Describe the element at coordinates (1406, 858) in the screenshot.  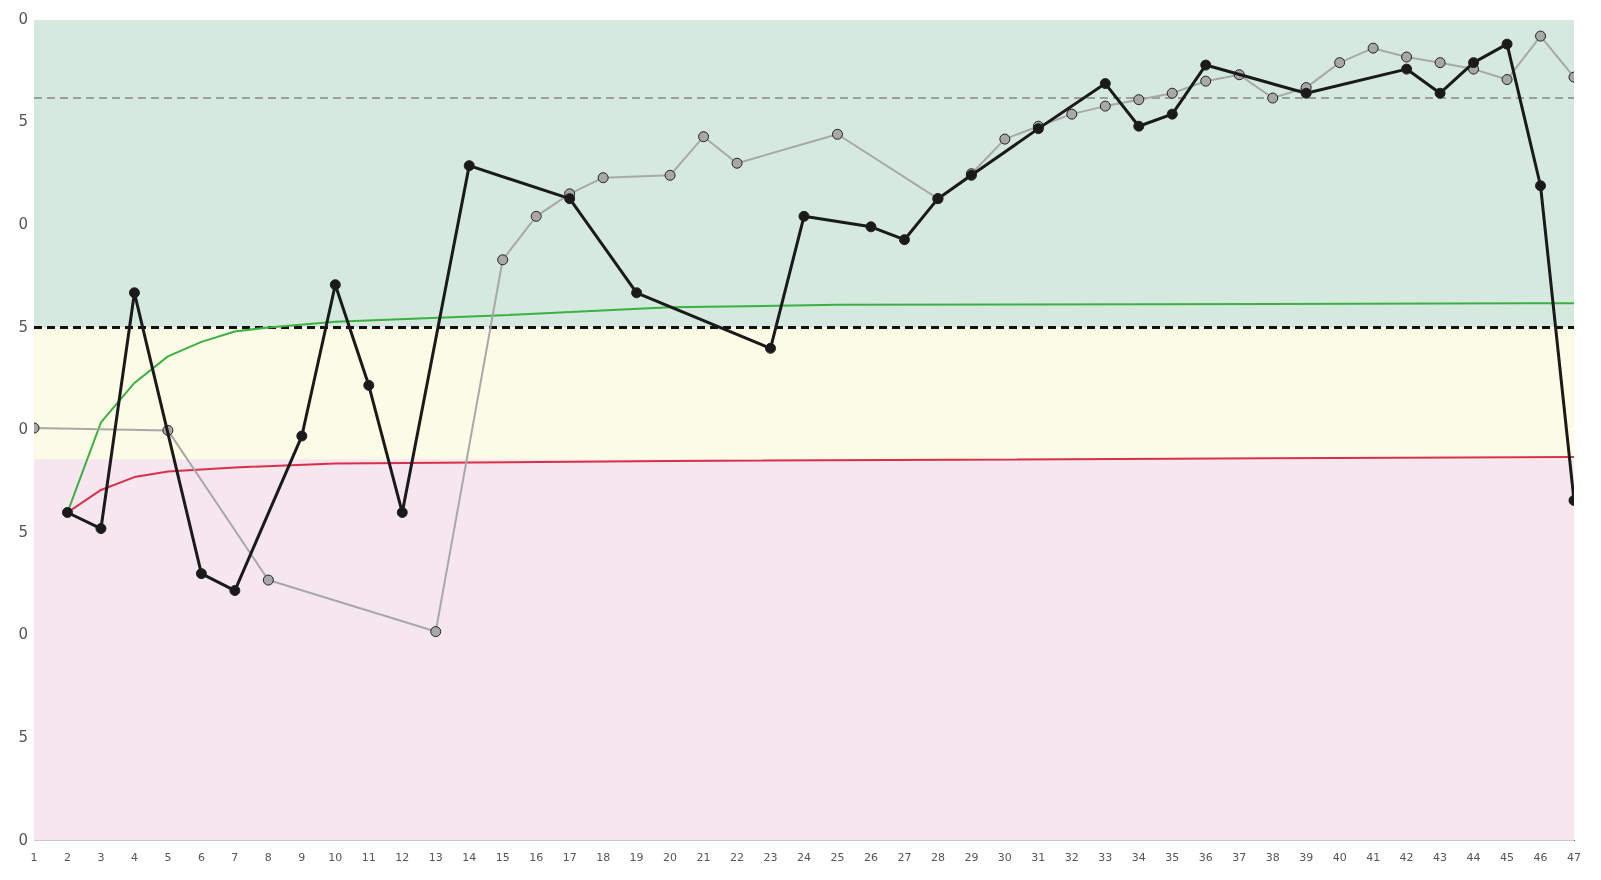
I see `x-tick-label: 42` at that location.